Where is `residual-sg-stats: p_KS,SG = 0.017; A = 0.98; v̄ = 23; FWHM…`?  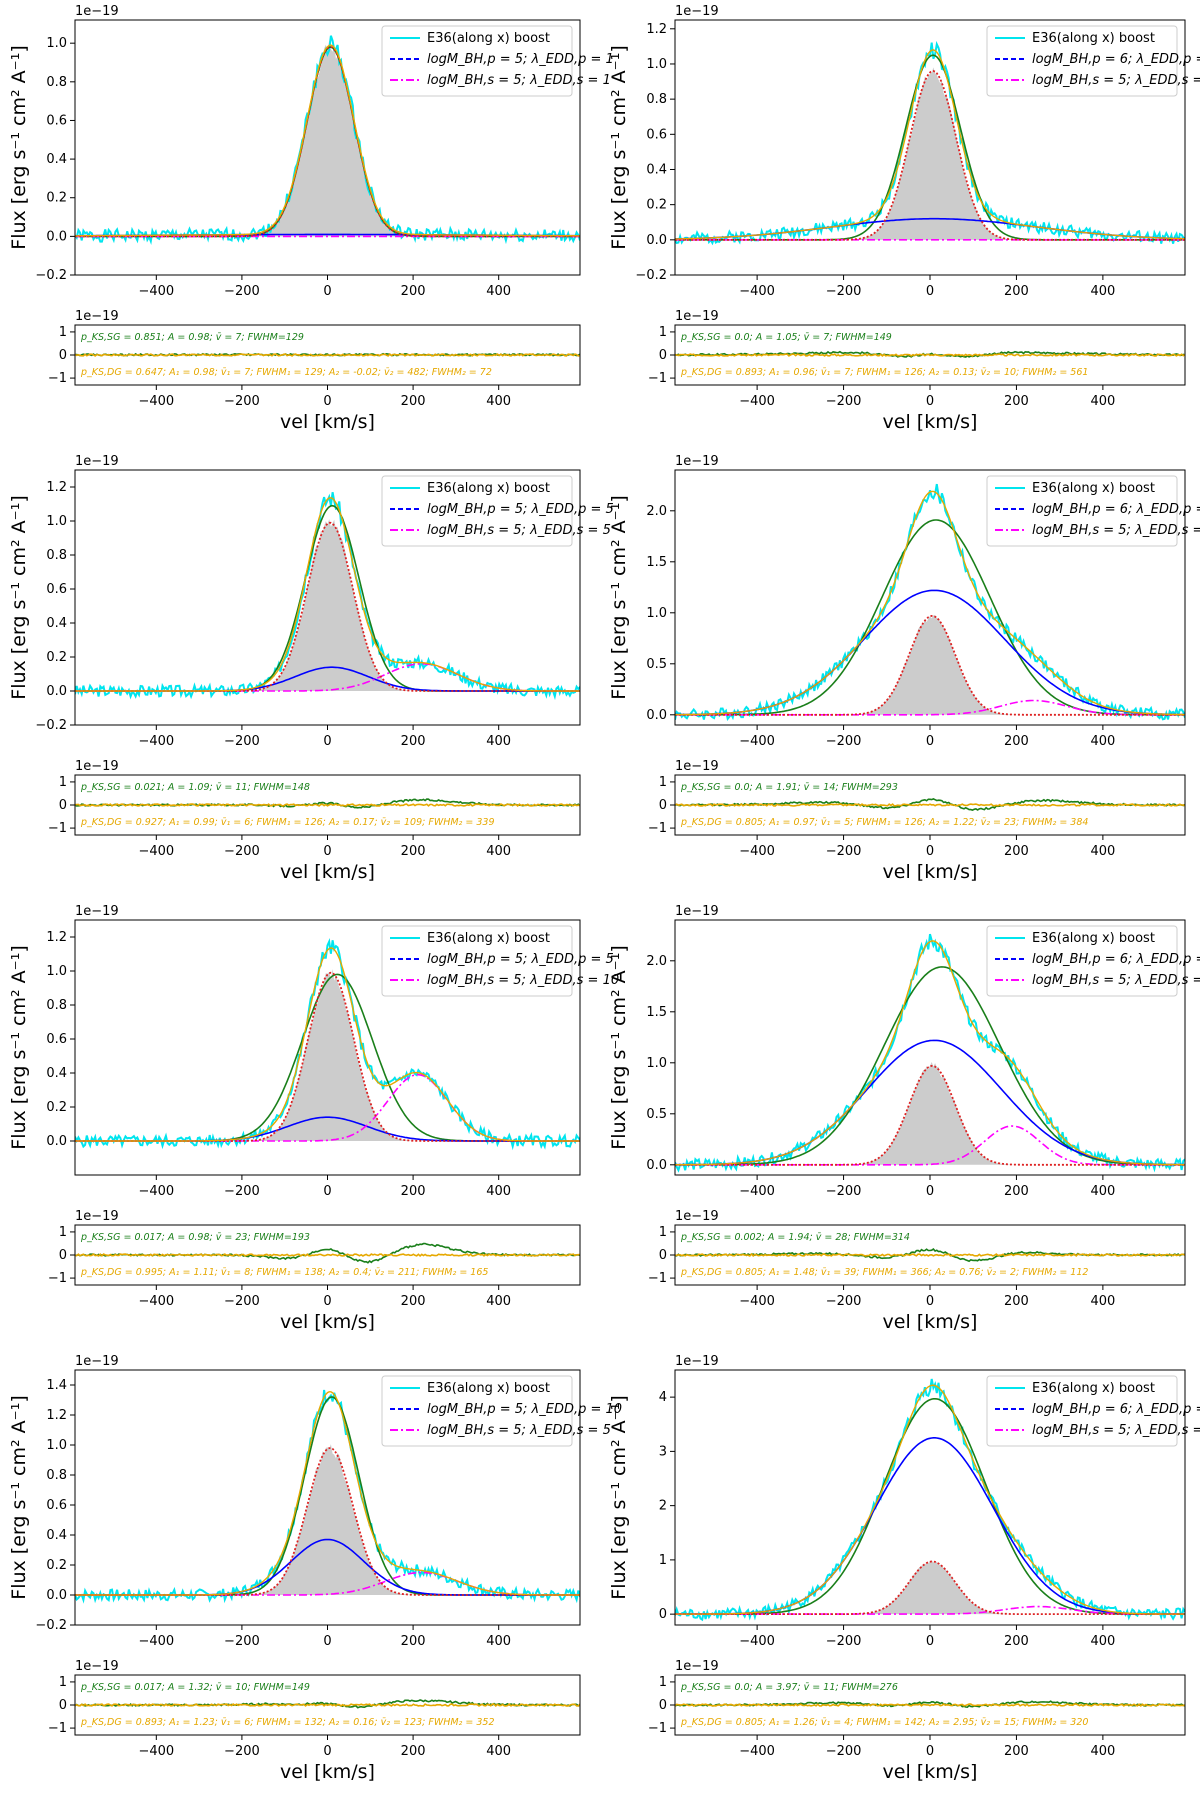
residual-sg-stats: p_KS,SG = 0.017; A = 0.98; v̄ = 23; FWHM… is located at coordinates (195, 1237).